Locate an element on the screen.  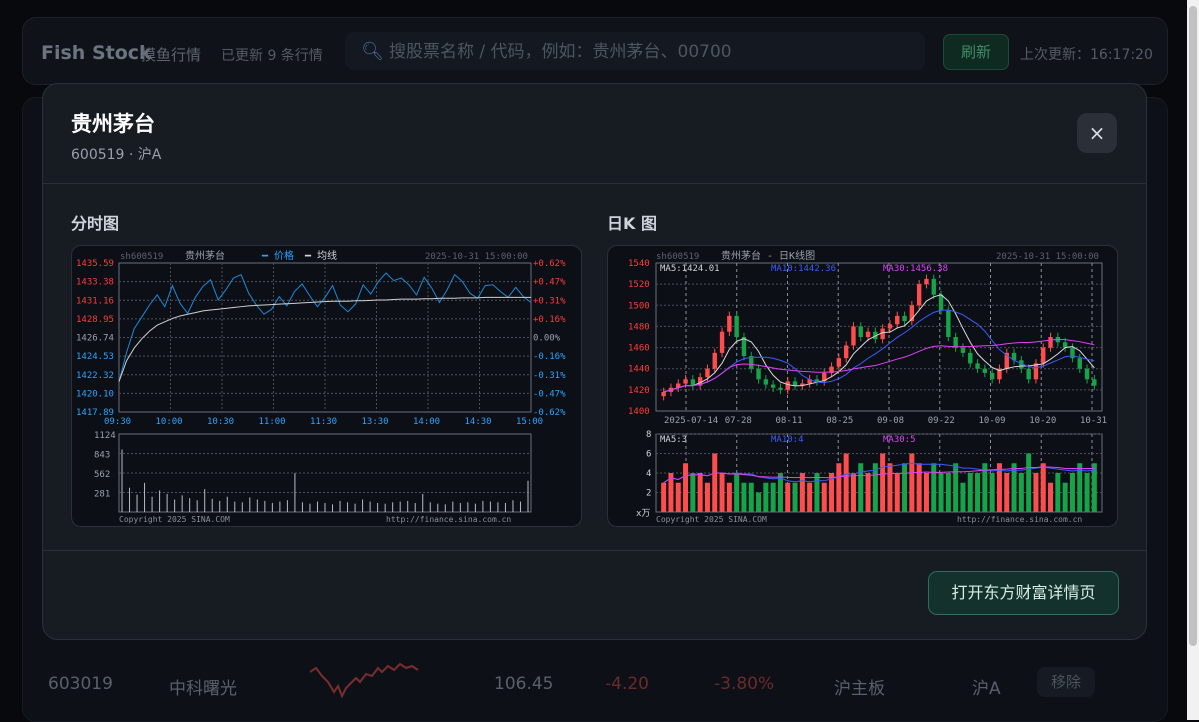
scrollbar-thumb is located at coordinates (1193, 326).